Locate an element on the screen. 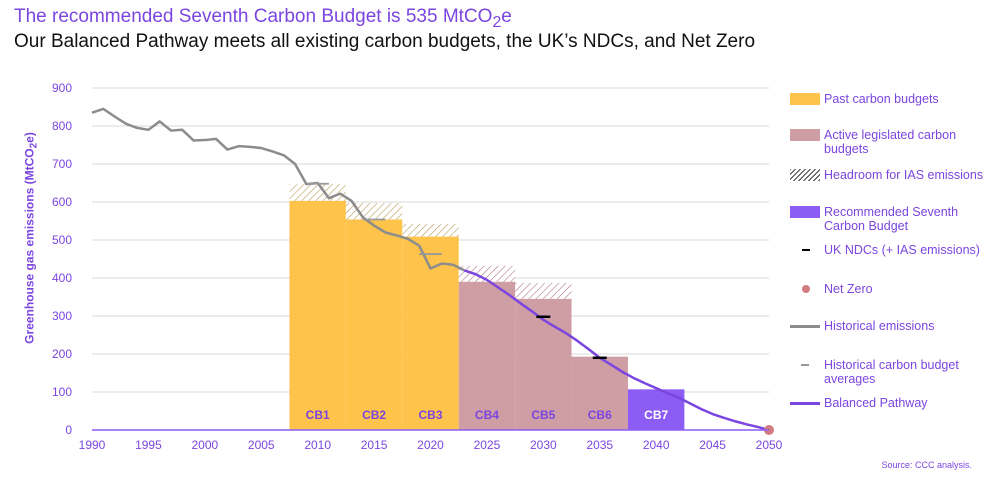 The height and width of the screenshot is (492, 1000). legend-item: Historical emissions is located at coordinates (887, 326).